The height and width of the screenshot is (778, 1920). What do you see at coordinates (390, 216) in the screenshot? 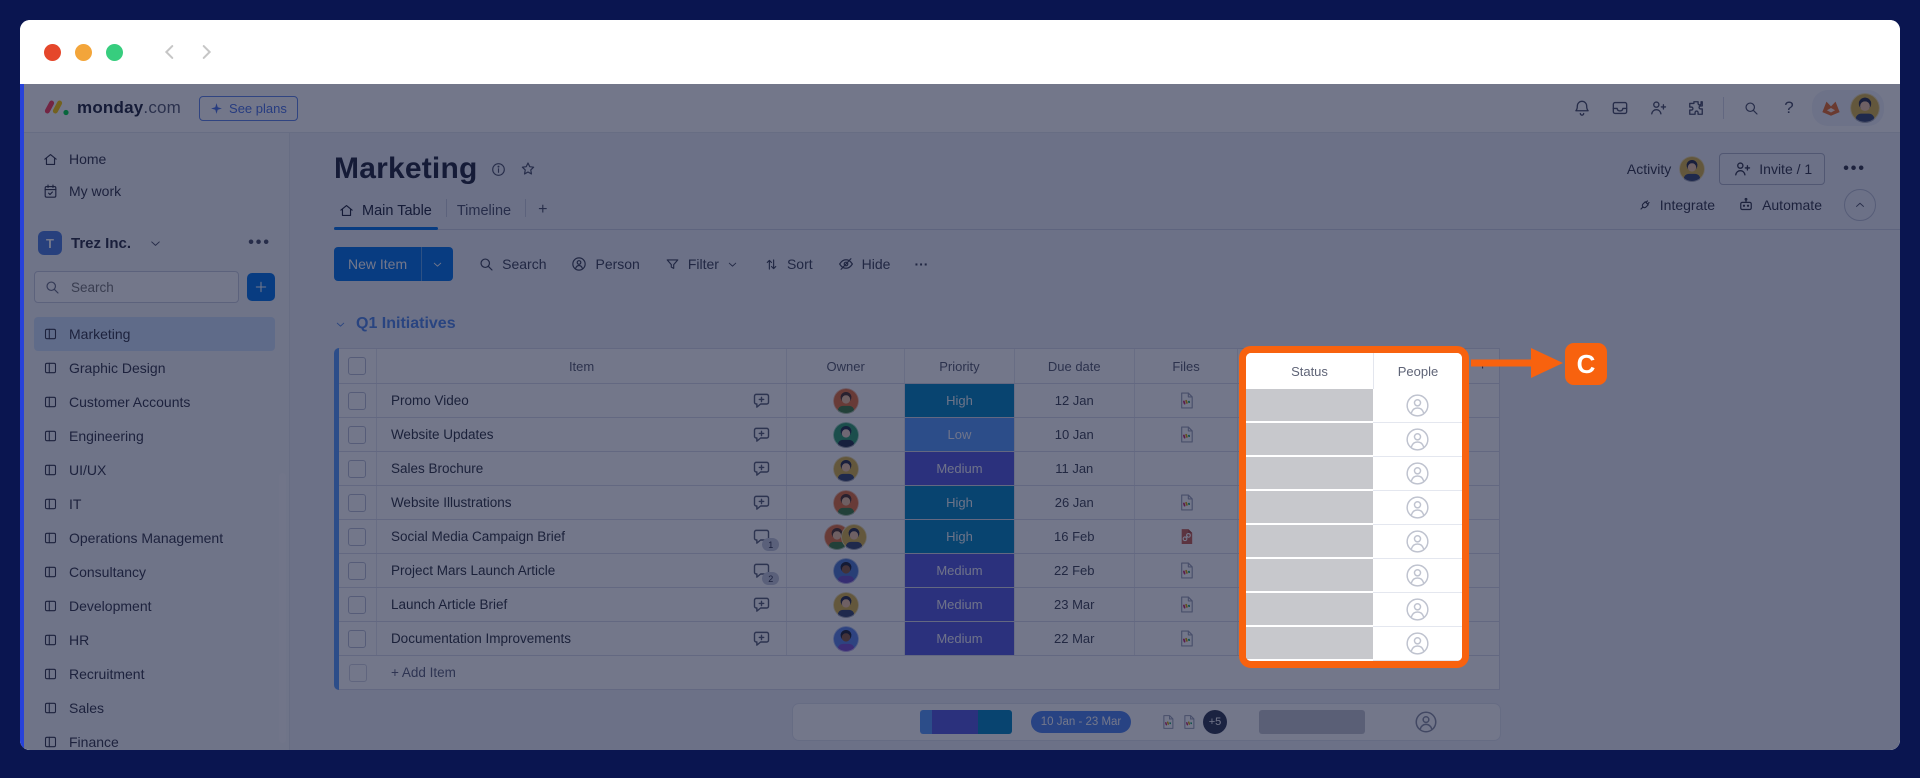
I see `tab-main-table: Main Table` at bounding box center [390, 216].